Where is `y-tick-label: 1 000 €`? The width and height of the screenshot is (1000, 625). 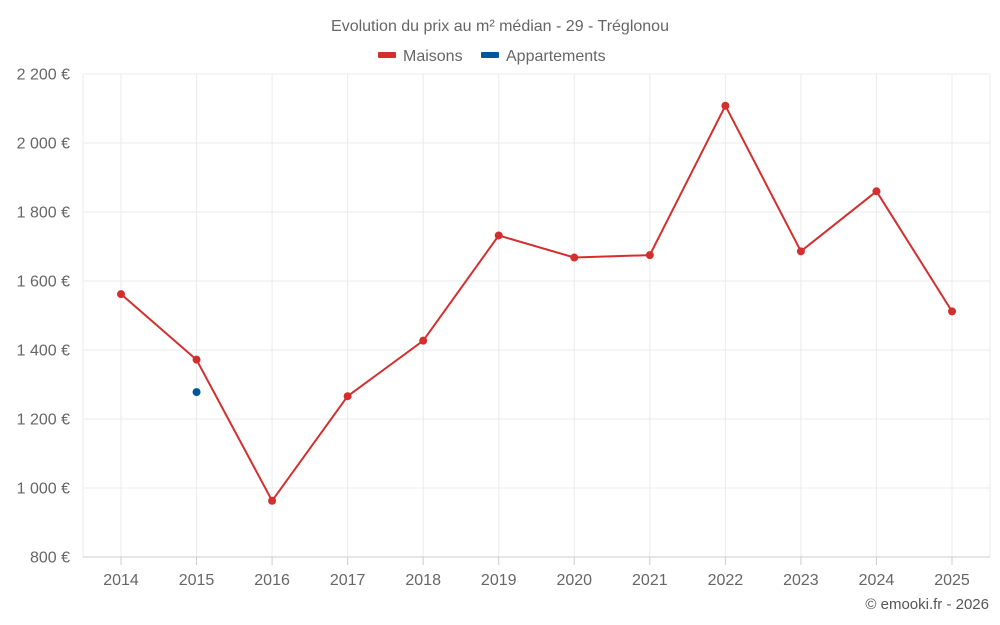 y-tick-label: 1 000 € is located at coordinates (43, 489).